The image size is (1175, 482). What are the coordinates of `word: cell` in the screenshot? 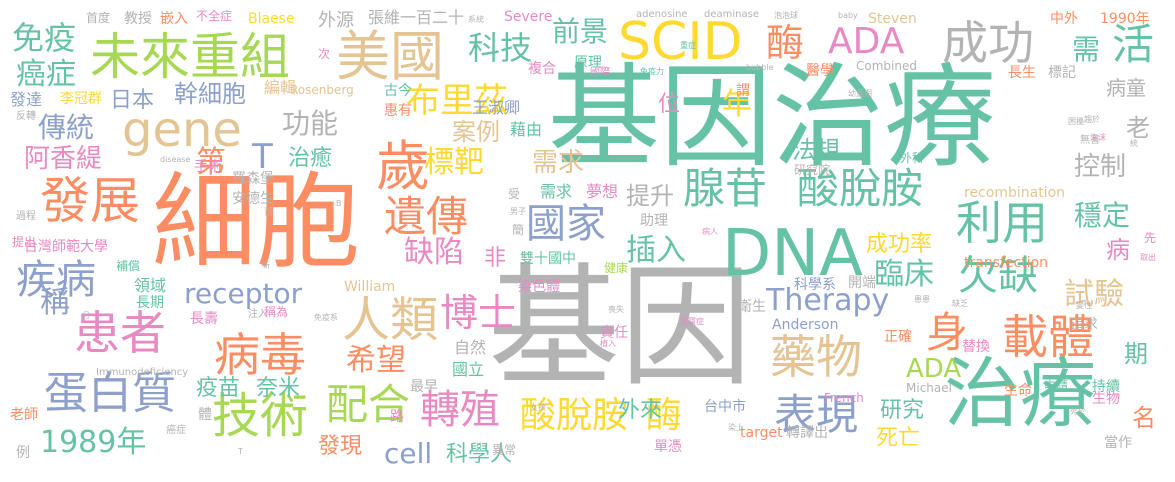 It's located at (408, 453).